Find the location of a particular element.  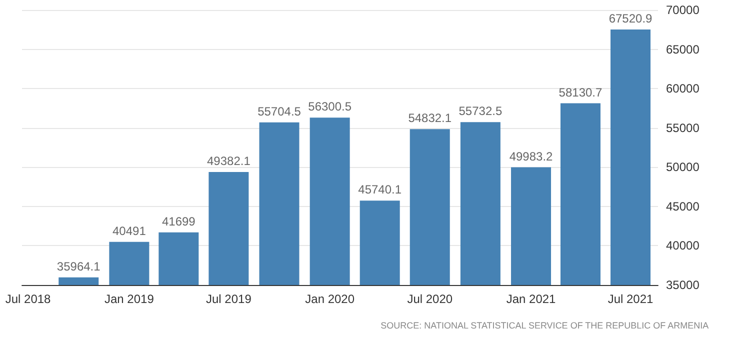

y-tick-label: 65000 is located at coordinates (683, 49).